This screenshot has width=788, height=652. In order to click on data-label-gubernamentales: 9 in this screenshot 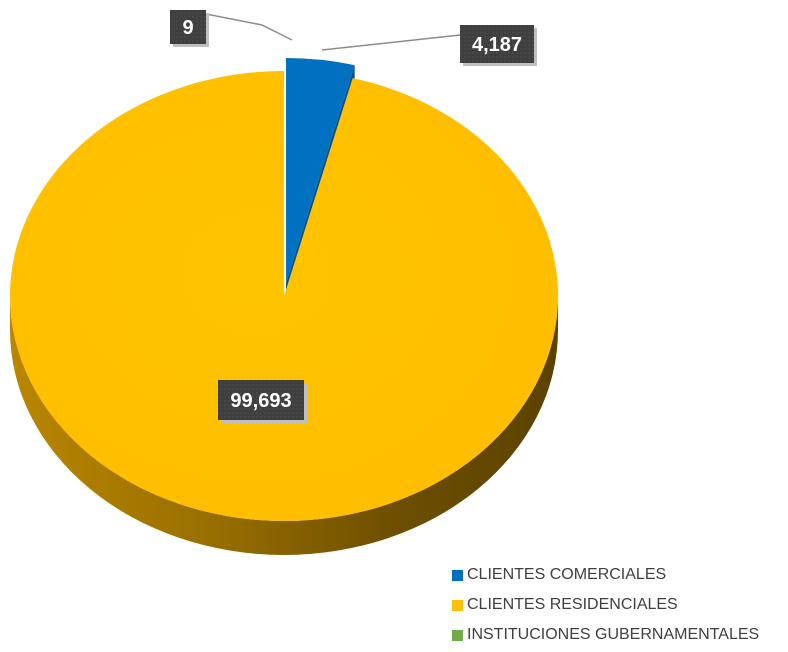, I will do `click(189, 28)`.